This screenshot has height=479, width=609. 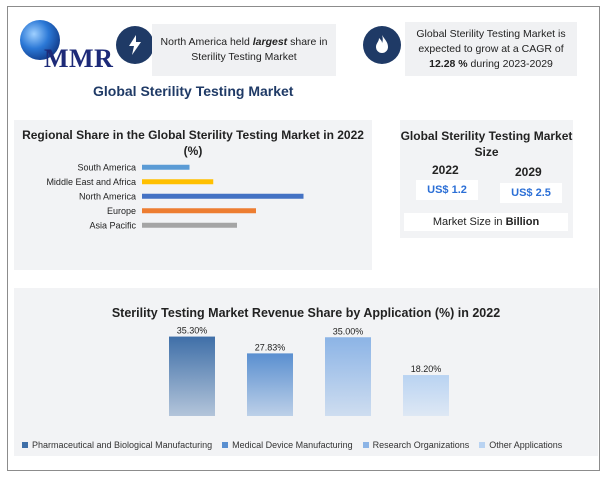 What do you see at coordinates (40, 40) in the screenshot?
I see `globe-icon` at bounding box center [40, 40].